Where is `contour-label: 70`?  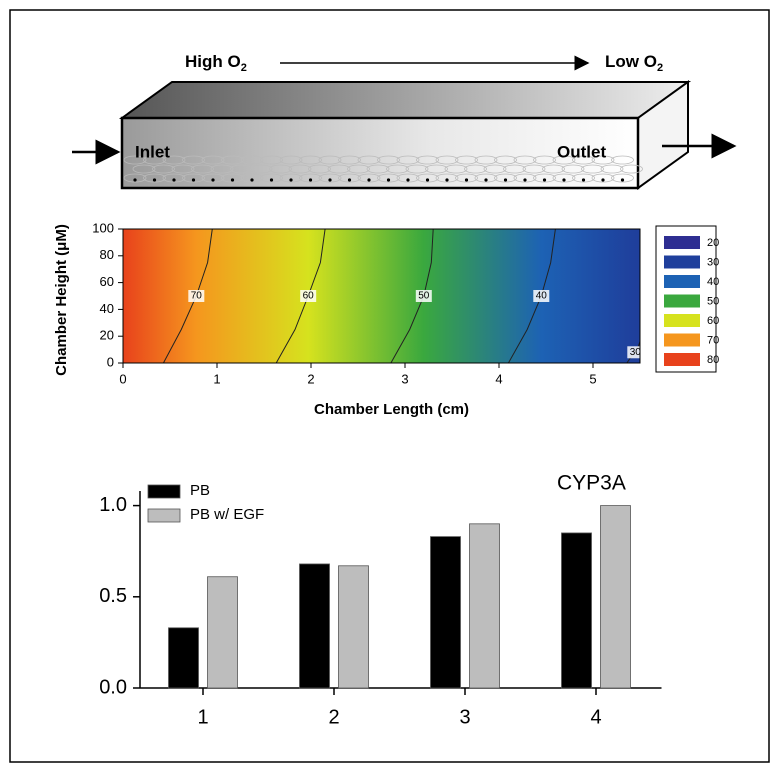
contour-label: 70 is located at coordinates (197, 296).